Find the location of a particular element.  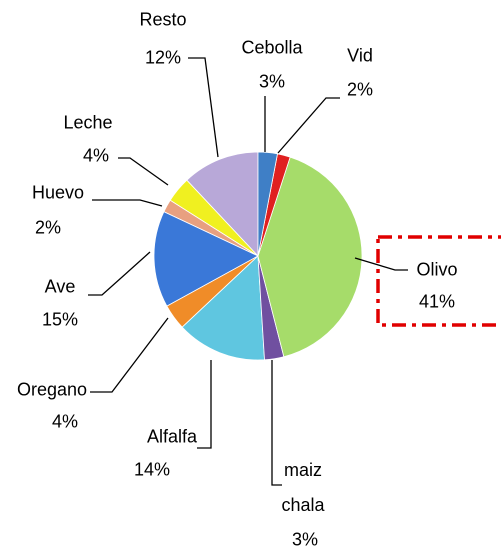

slice-label: Huevo is located at coordinates (58, 192).